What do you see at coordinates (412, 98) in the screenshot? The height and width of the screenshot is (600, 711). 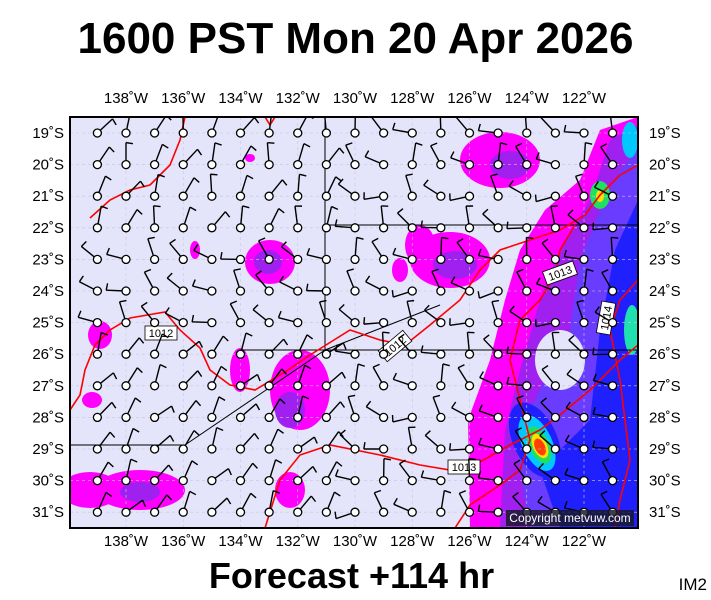 I see `lon-label-top: 128˚W` at bounding box center [412, 98].